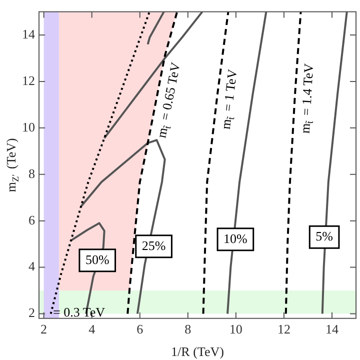 This screenshot has height=360, width=360. Describe the element at coordinates (28, 126) in the screenshot. I see `y-tick-label: 10` at that location.